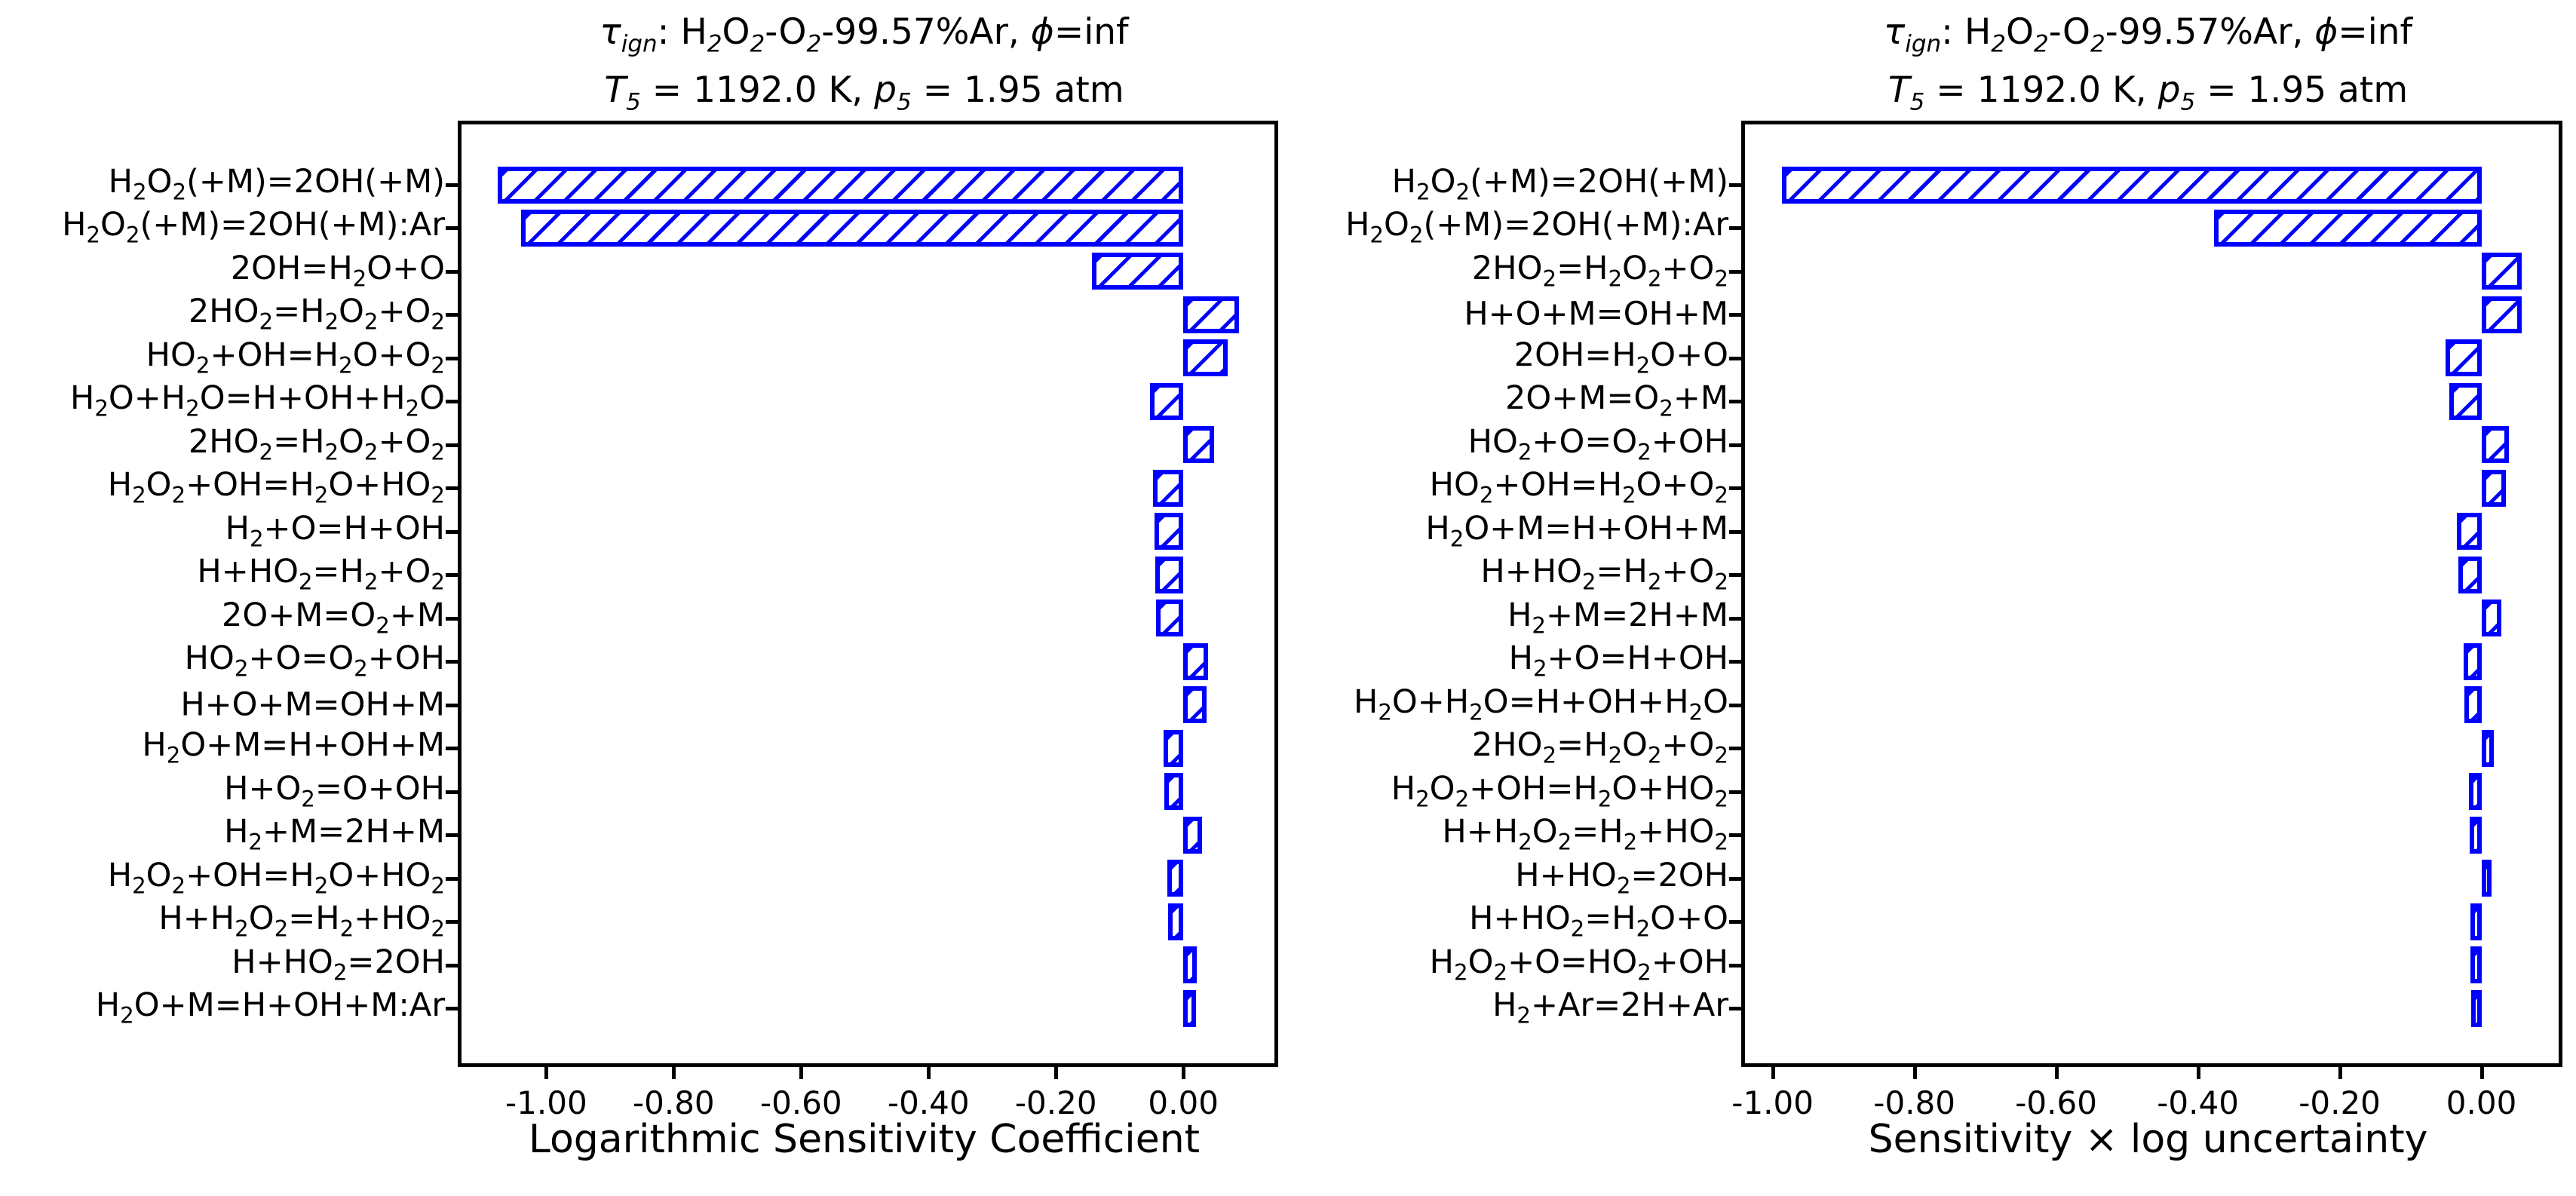  Describe the element at coordinates (864, 34) in the screenshot. I see `chart-title-line1: τign: H2O2-O2-99.57%Ar, ϕ=inf` at that location.